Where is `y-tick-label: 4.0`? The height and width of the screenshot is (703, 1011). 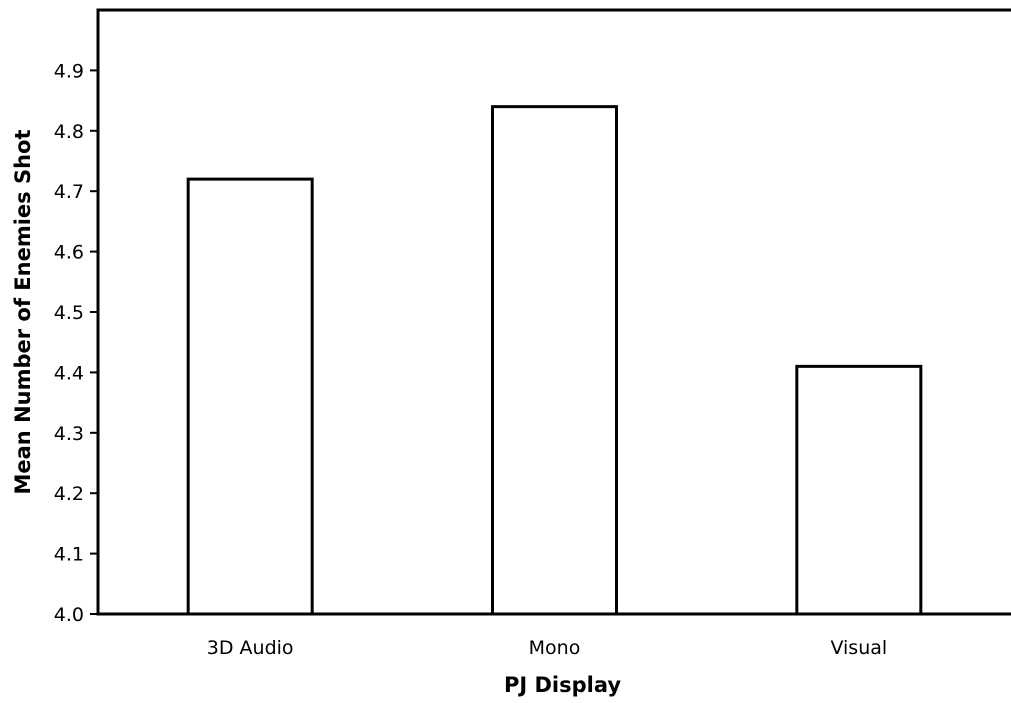 y-tick-label: 4.0 is located at coordinates (69, 615).